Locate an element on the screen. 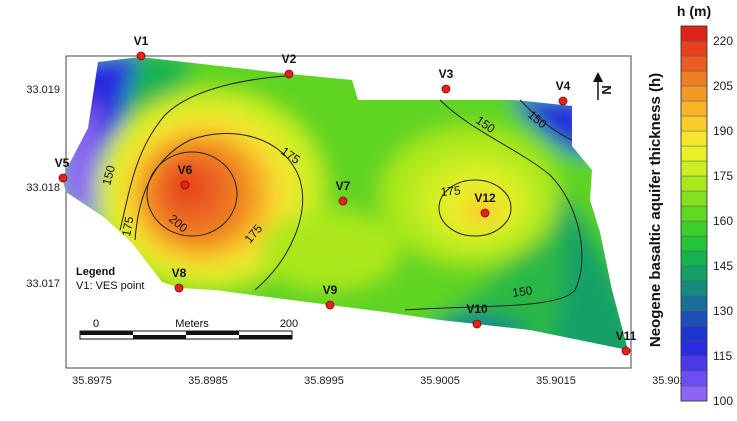 Image resolution: width=737 pixels, height=421 pixels. y-tick-label: 33.017 is located at coordinates (43, 284).